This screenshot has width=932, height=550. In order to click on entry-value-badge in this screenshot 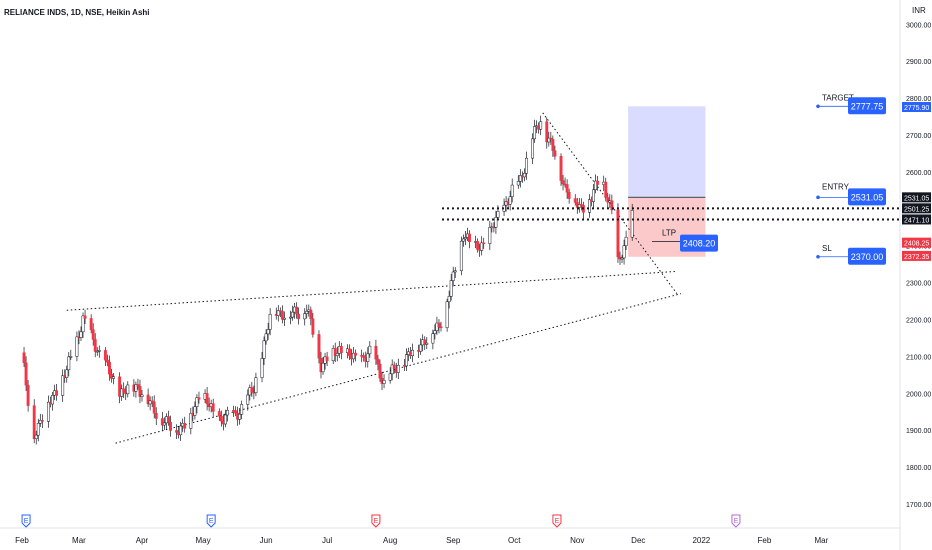, I will do `click(867, 197)`.